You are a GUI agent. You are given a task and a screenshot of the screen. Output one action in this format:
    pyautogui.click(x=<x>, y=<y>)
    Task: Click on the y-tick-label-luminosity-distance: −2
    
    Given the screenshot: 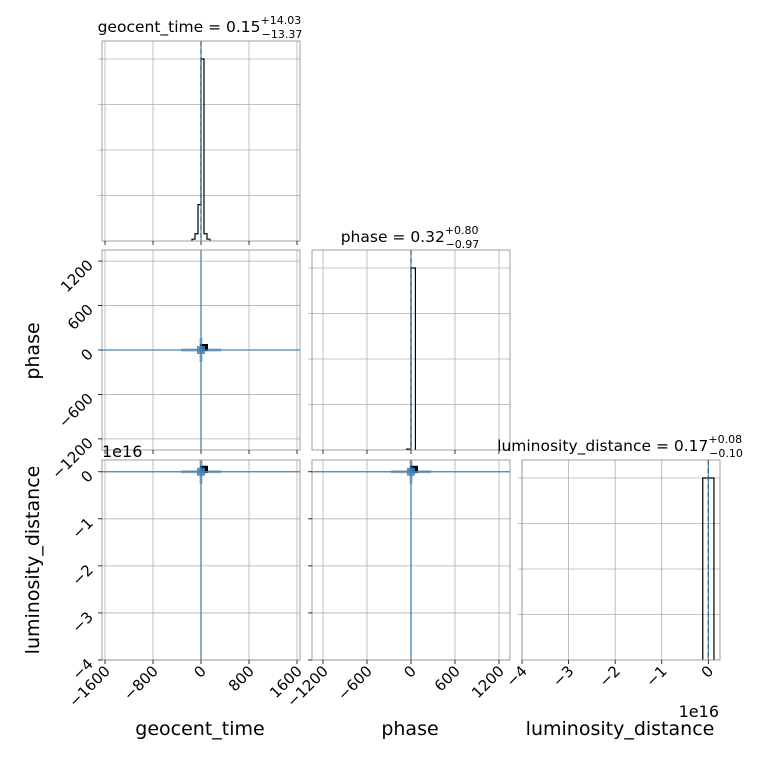 What is the action you would take?
    pyautogui.click(x=82, y=575)
    